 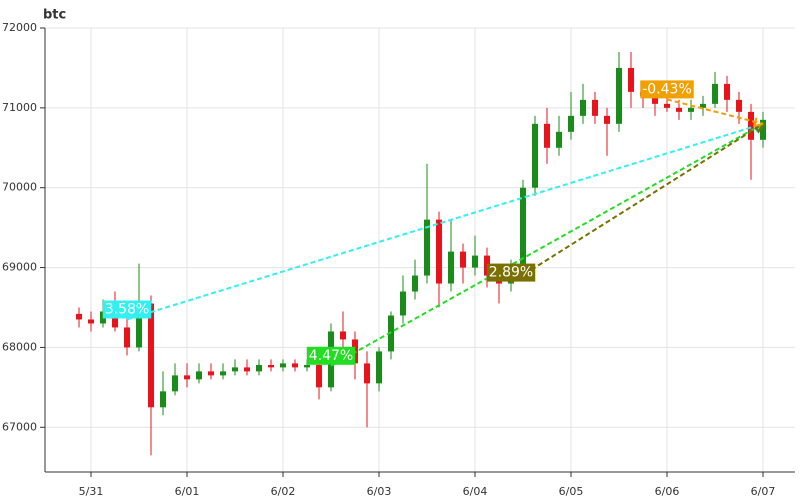 What do you see at coordinates (283, 491) in the screenshot?
I see `x-tick-label: 6/02` at bounding box center [283, 491].